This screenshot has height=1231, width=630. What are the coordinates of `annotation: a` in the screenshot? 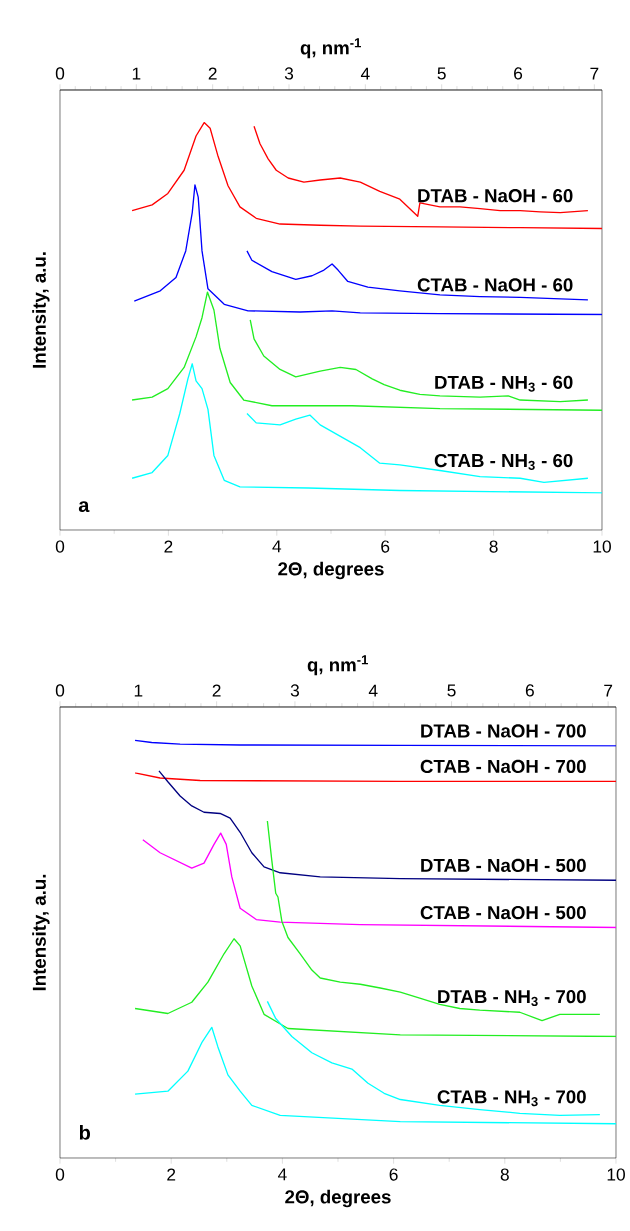 It's located at (84, 507).